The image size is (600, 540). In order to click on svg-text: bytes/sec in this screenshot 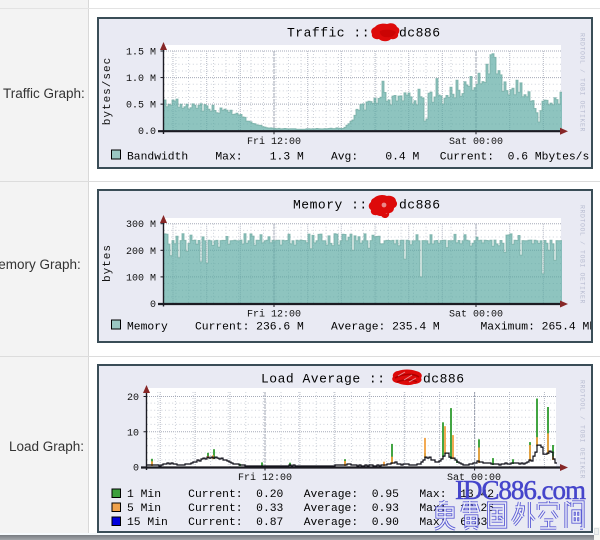, I will do `click(108, 91)`.